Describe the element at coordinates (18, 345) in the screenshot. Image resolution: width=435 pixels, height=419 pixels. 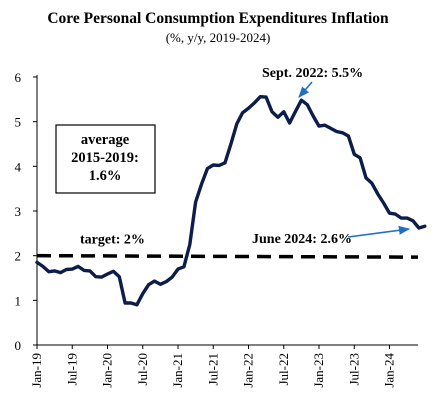
I see `y-tick-label: 0` at that location.